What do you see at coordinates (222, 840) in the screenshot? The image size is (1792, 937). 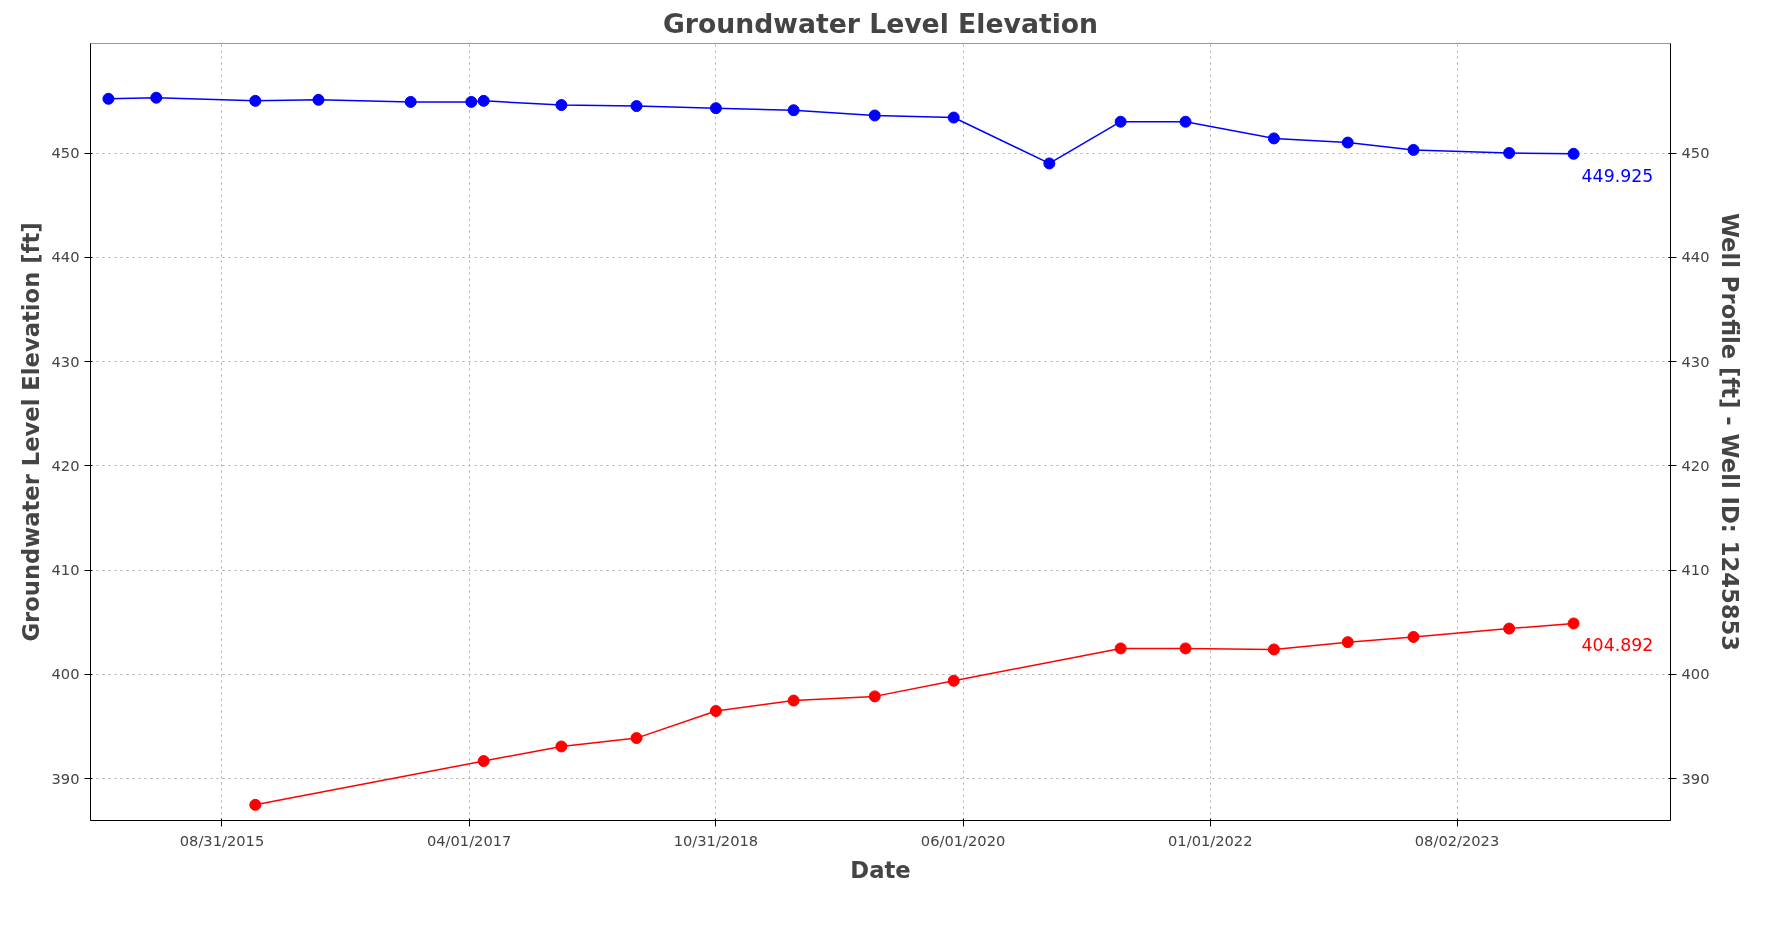 I see `x-tick-label: 08/31/2015` at bounding box center [222, 840].